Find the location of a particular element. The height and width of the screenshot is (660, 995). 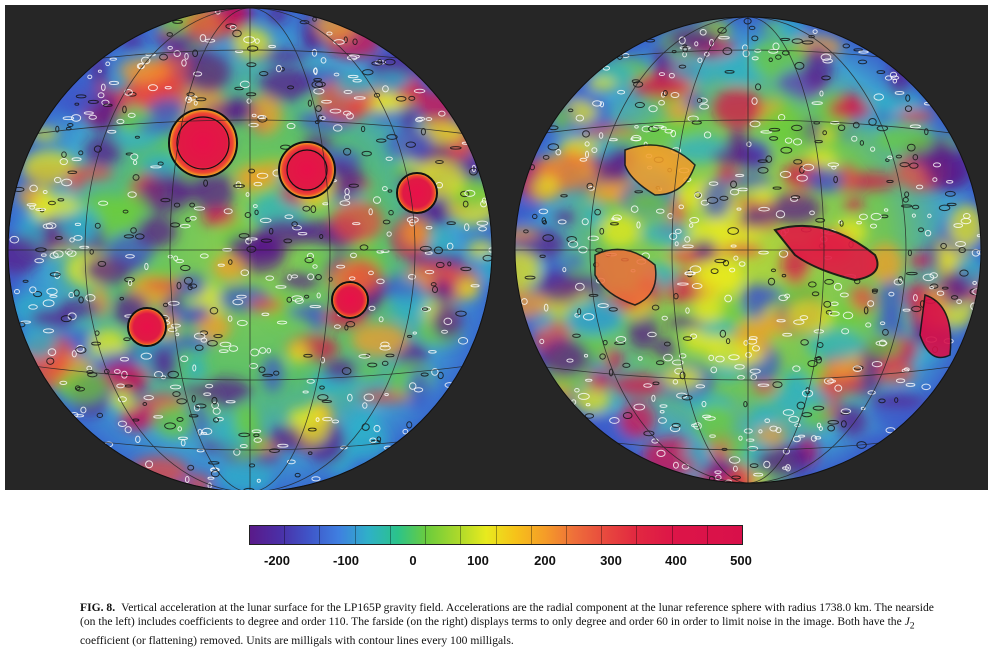

colorbar-tick: 100 is located at coordinates (478, 560).